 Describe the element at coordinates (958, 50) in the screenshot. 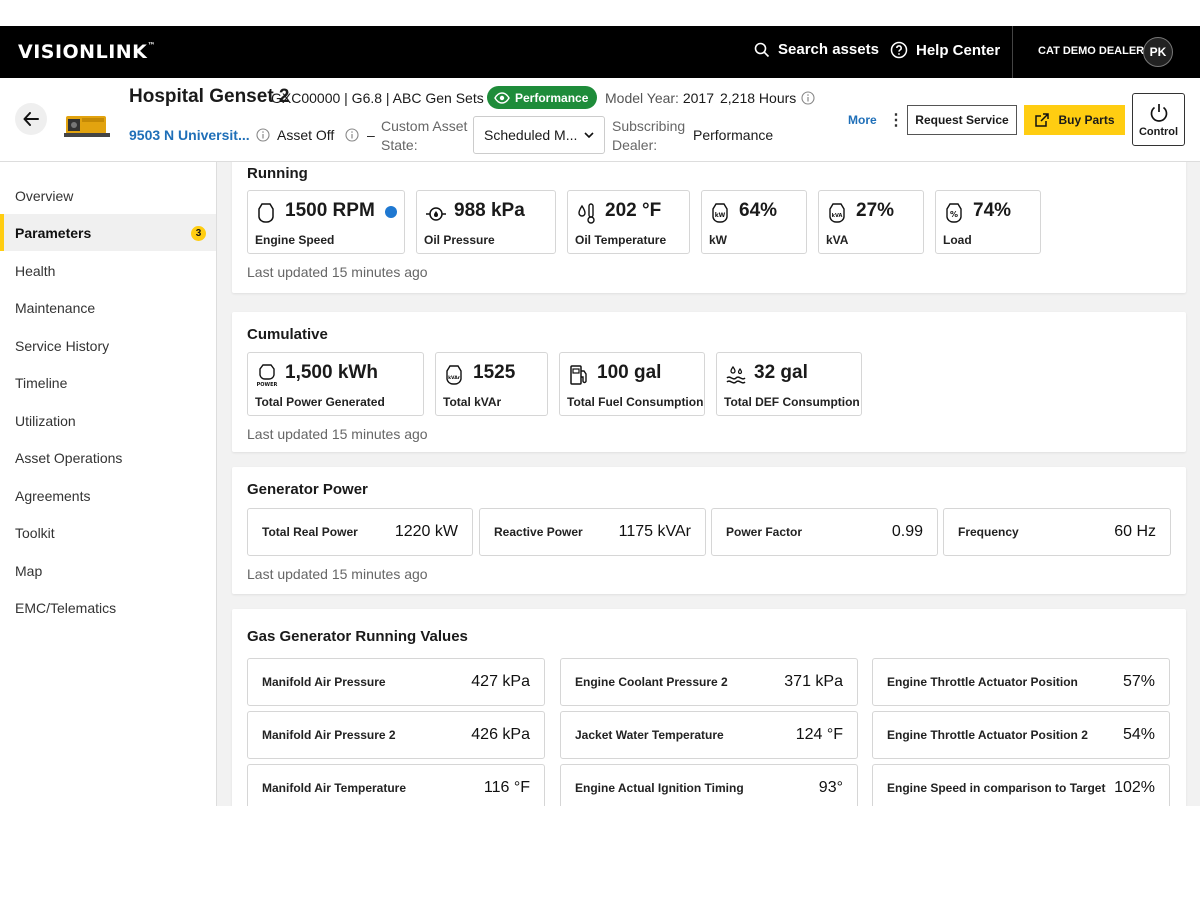

I see `help-center-label: Help Center` at that location.